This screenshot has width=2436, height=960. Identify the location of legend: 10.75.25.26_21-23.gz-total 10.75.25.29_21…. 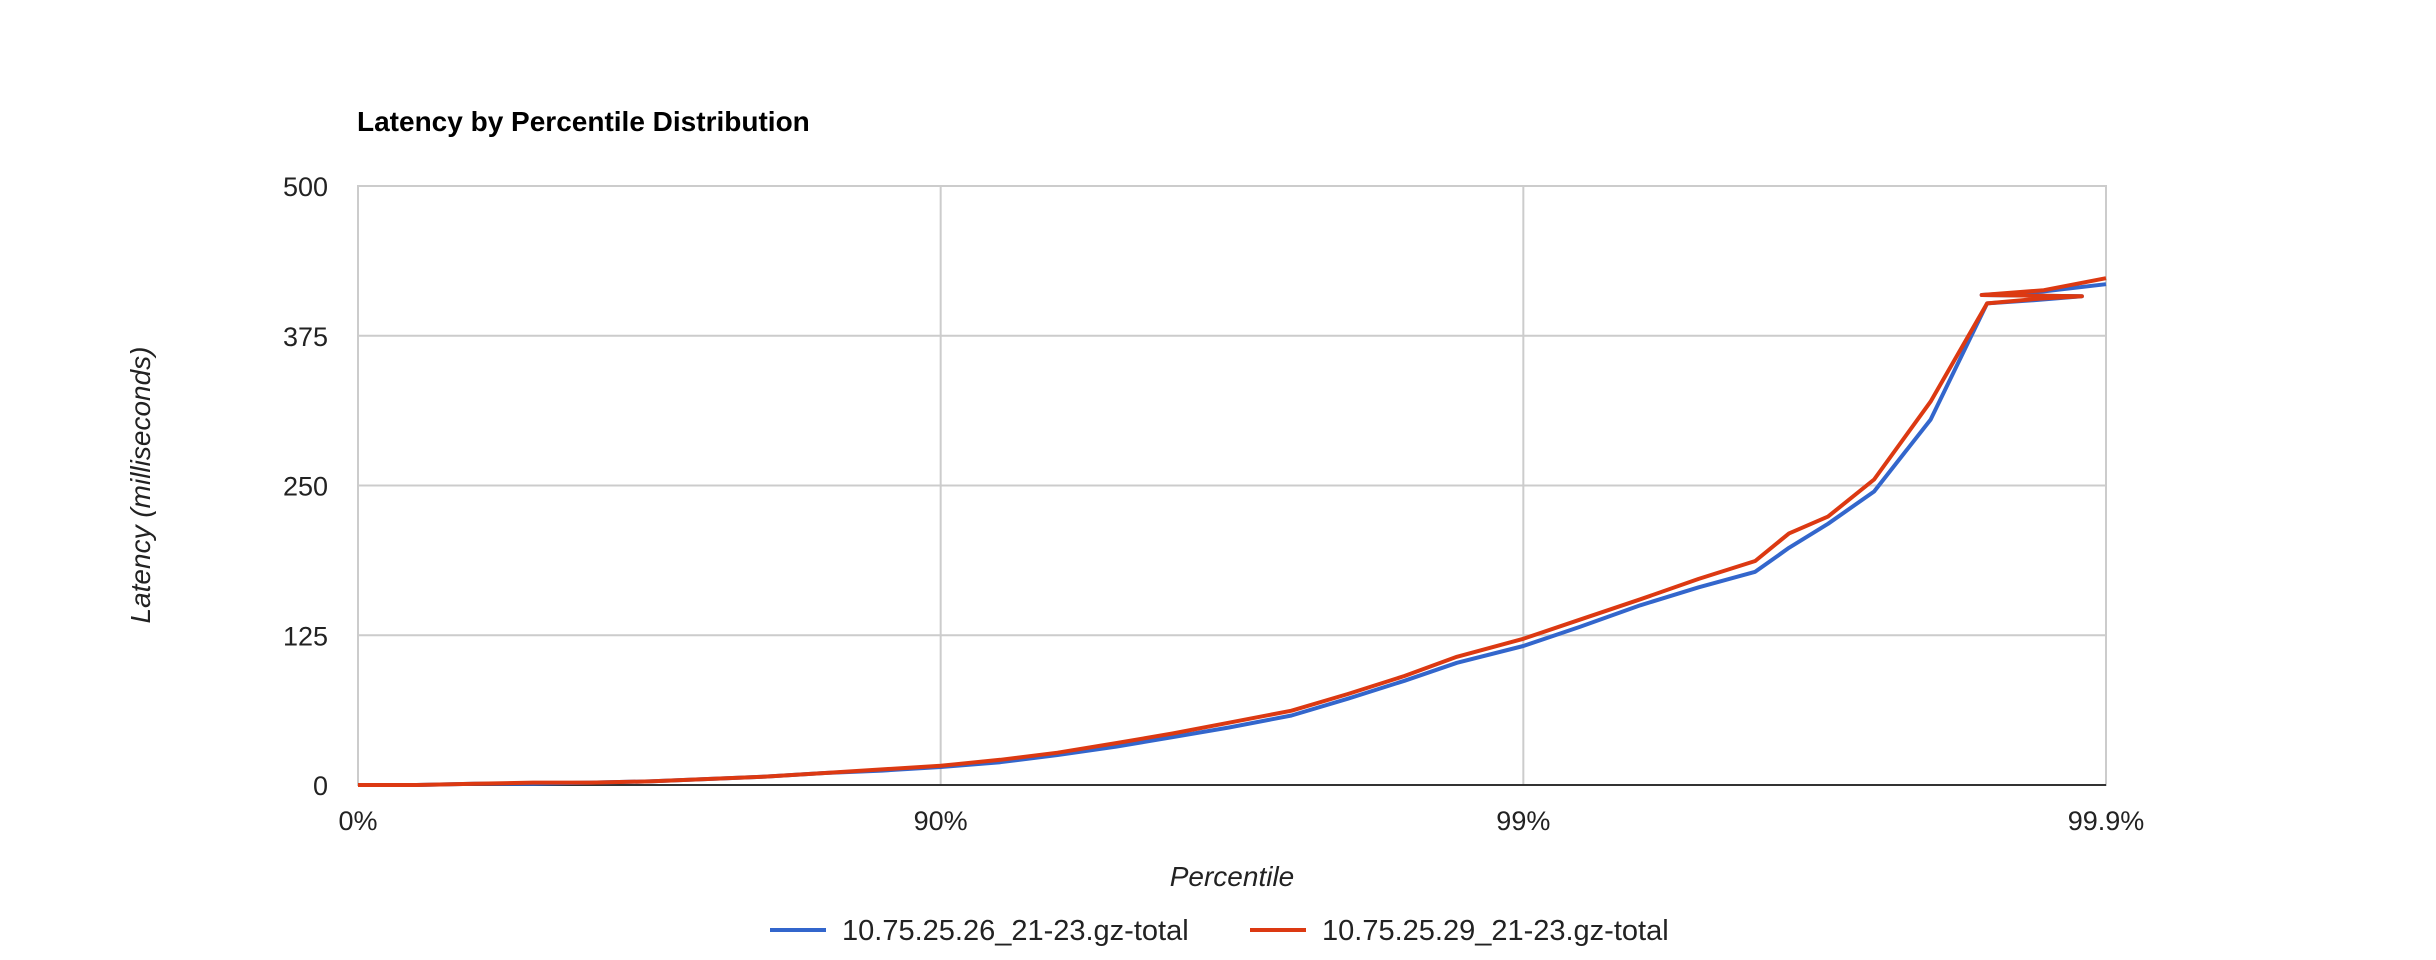
(1219, 931).